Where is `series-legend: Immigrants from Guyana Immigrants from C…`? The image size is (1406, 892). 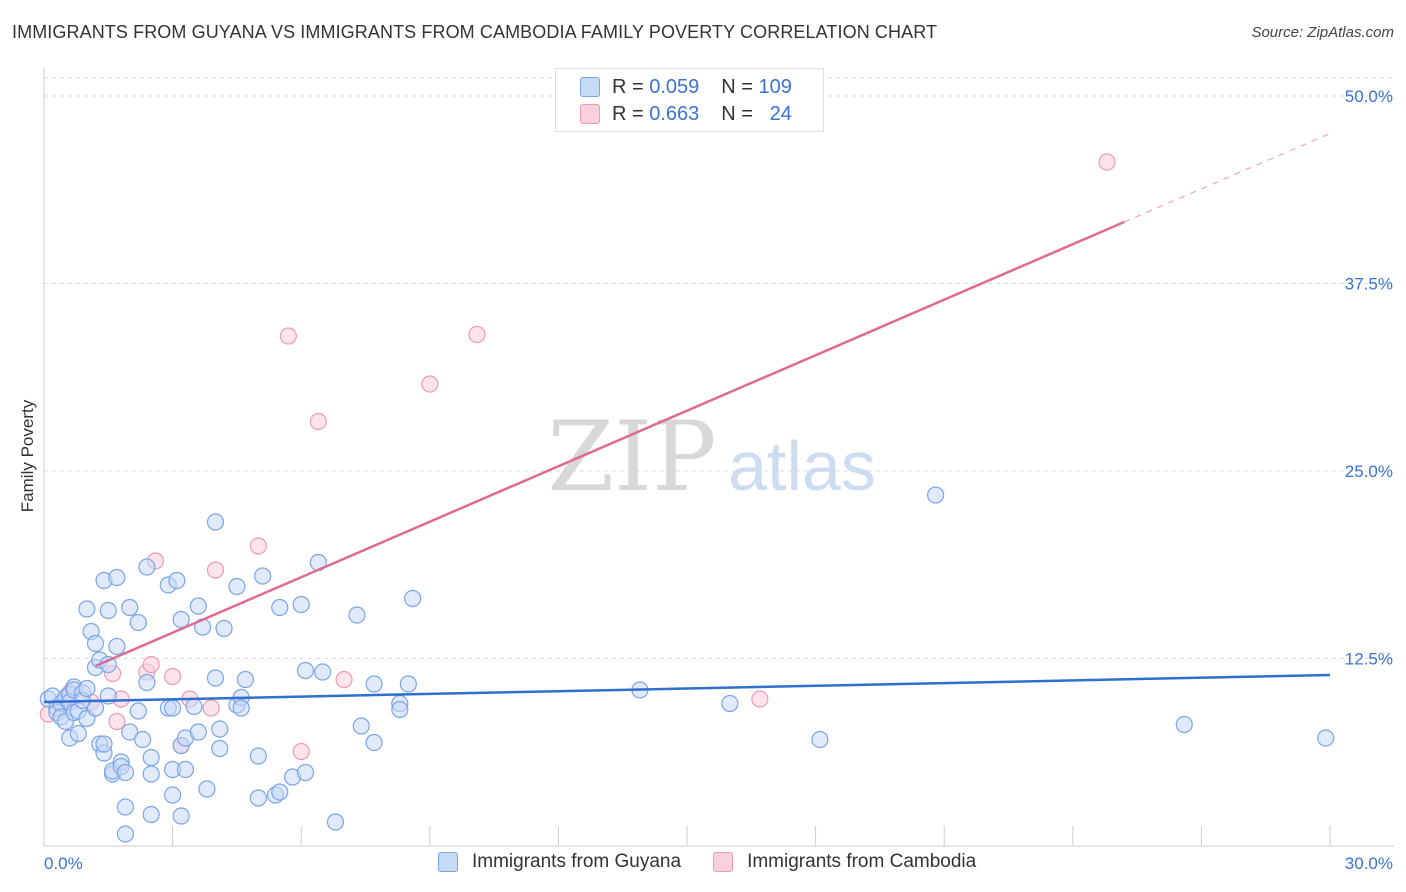
series-legend: Immigrants from Guyana Immigrants from C… is located at coordinates (723, 862).